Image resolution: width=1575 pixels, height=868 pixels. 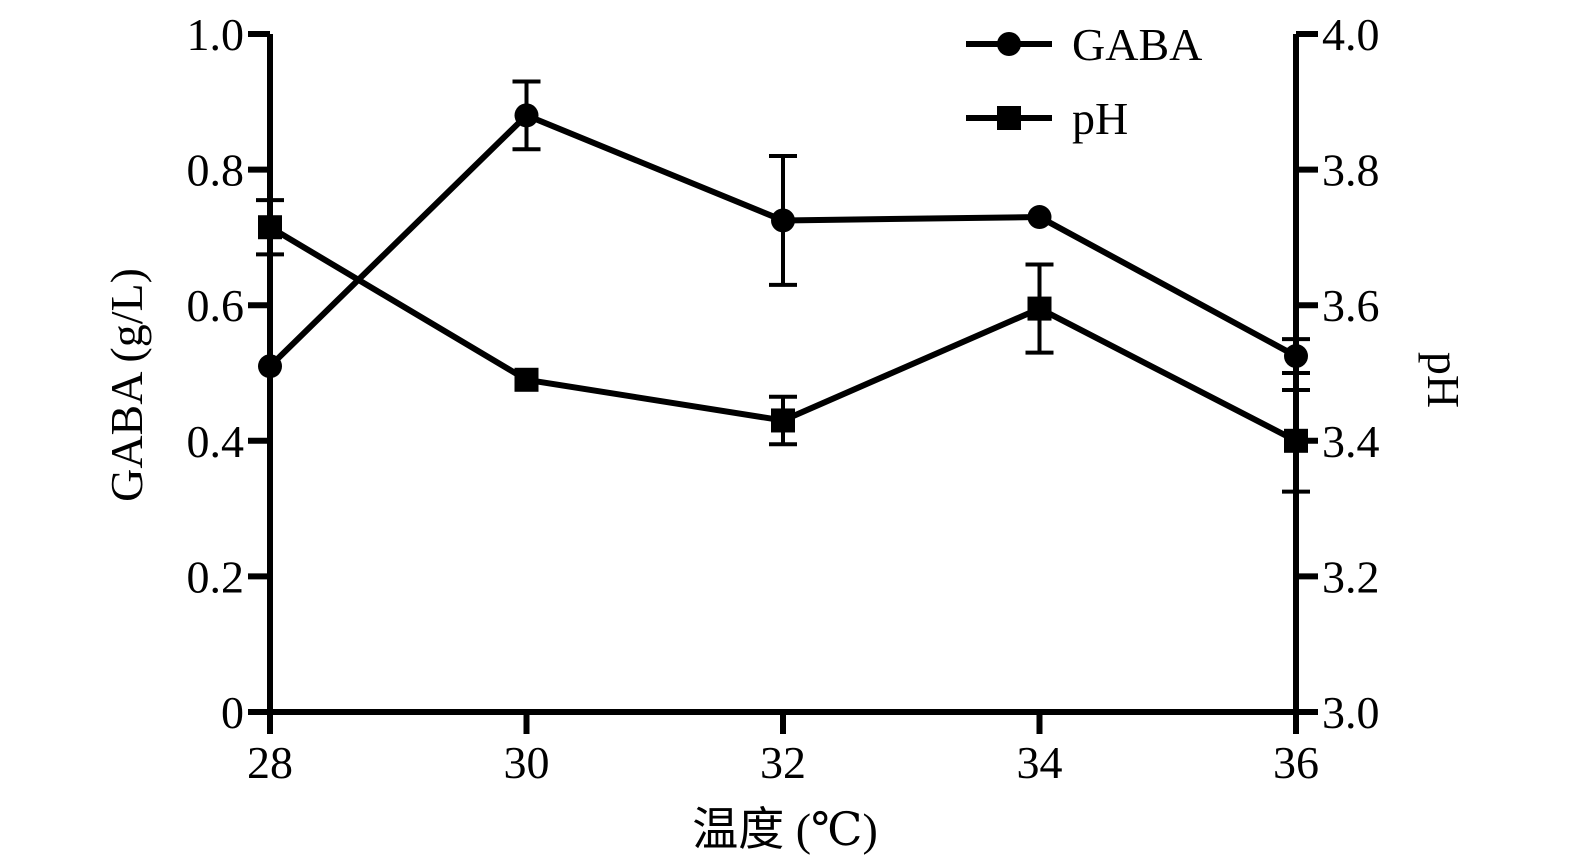 I want to click on y-right-tick-label: 3.2, so click(x=1351, y=576).